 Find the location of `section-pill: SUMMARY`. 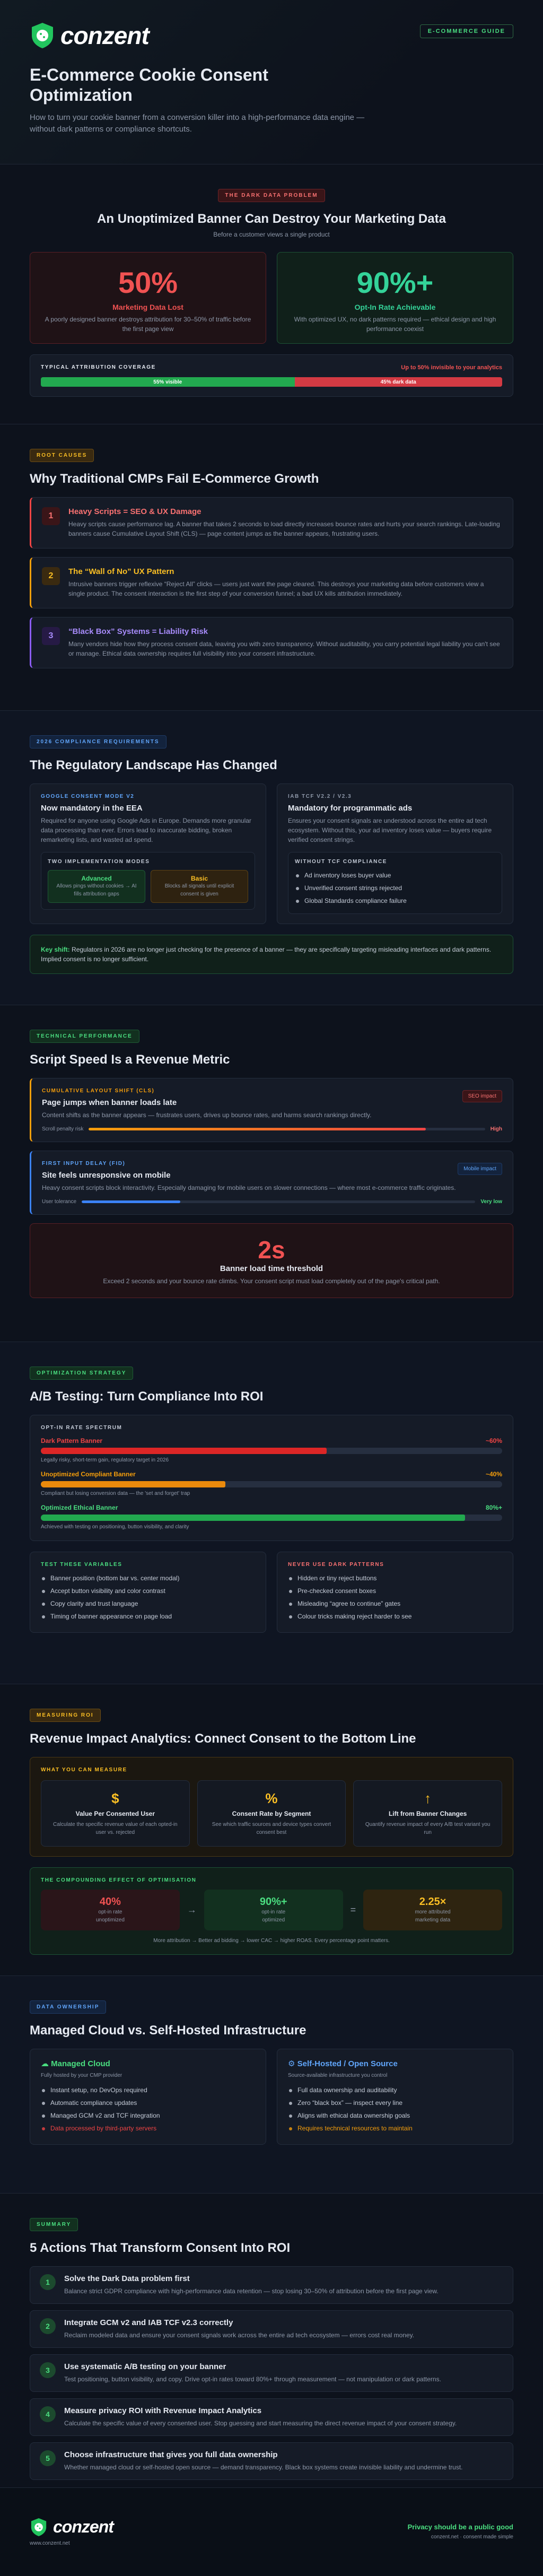

section-pill: SUMMARY is located at coordinates (54, 2224).